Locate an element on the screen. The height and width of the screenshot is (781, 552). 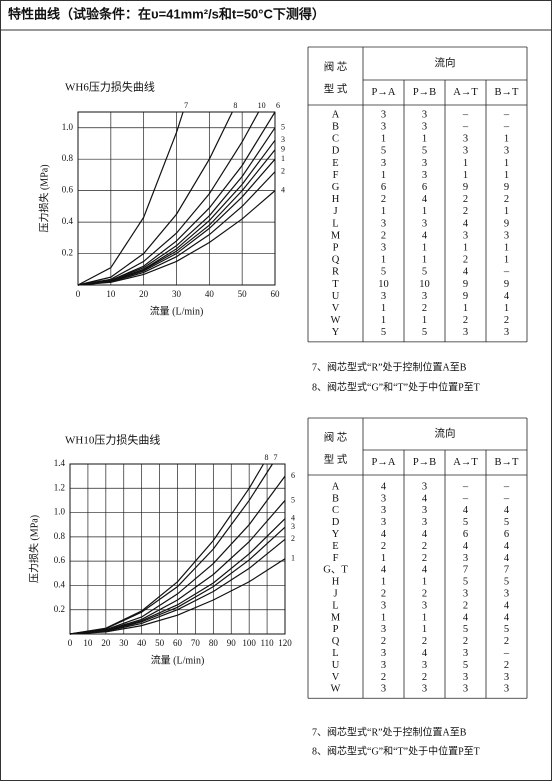
row-header: J is located at coordinates (335, 594).